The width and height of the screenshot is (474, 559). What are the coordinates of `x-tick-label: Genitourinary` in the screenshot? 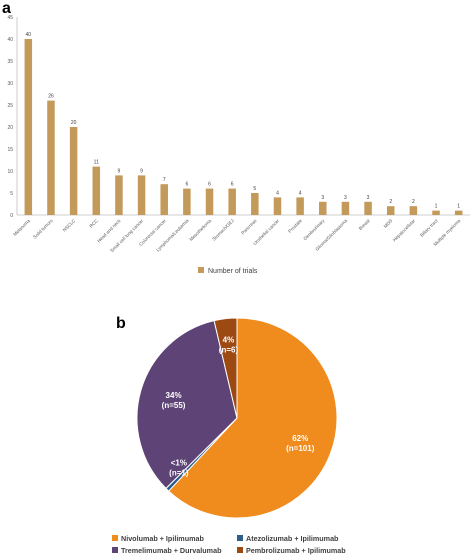 It's located at (314, 230).